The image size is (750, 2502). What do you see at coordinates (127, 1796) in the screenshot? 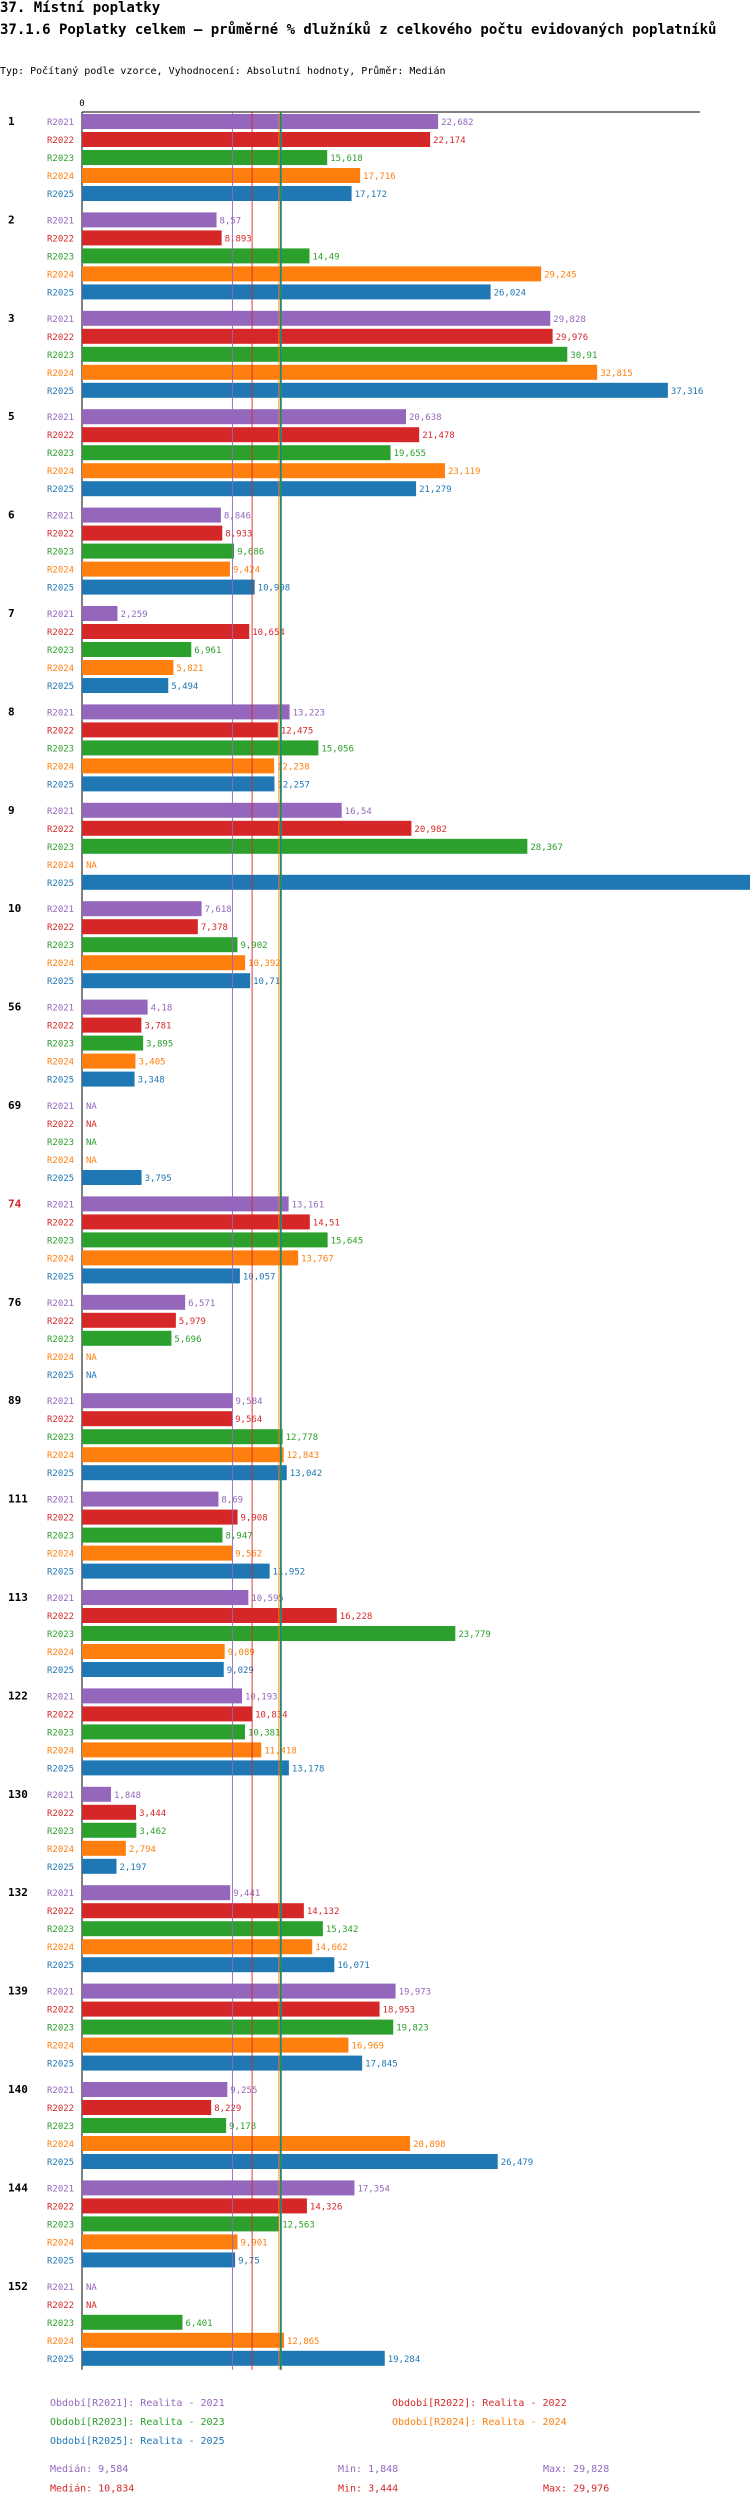
I see `data-label: 1,848` at bounding box center [127, 1796].